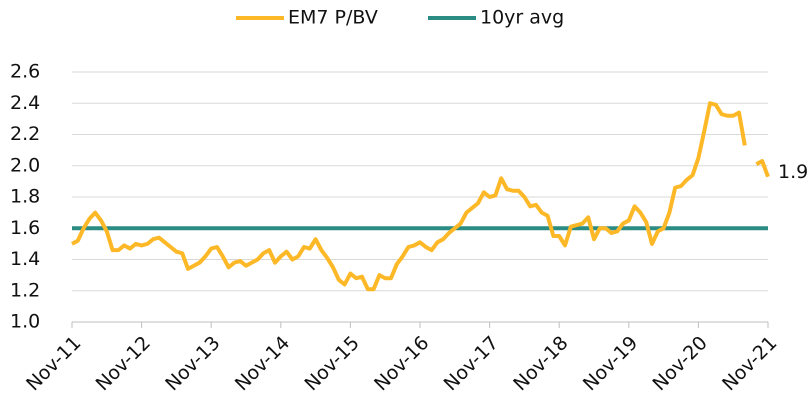 Image resolution: width=807 pixels, height=414 pixels. What do you see at coordinates (540, 363) in the screenshot?
I see `x-tick-label: Nov-18` at bounding box center [540, 363].